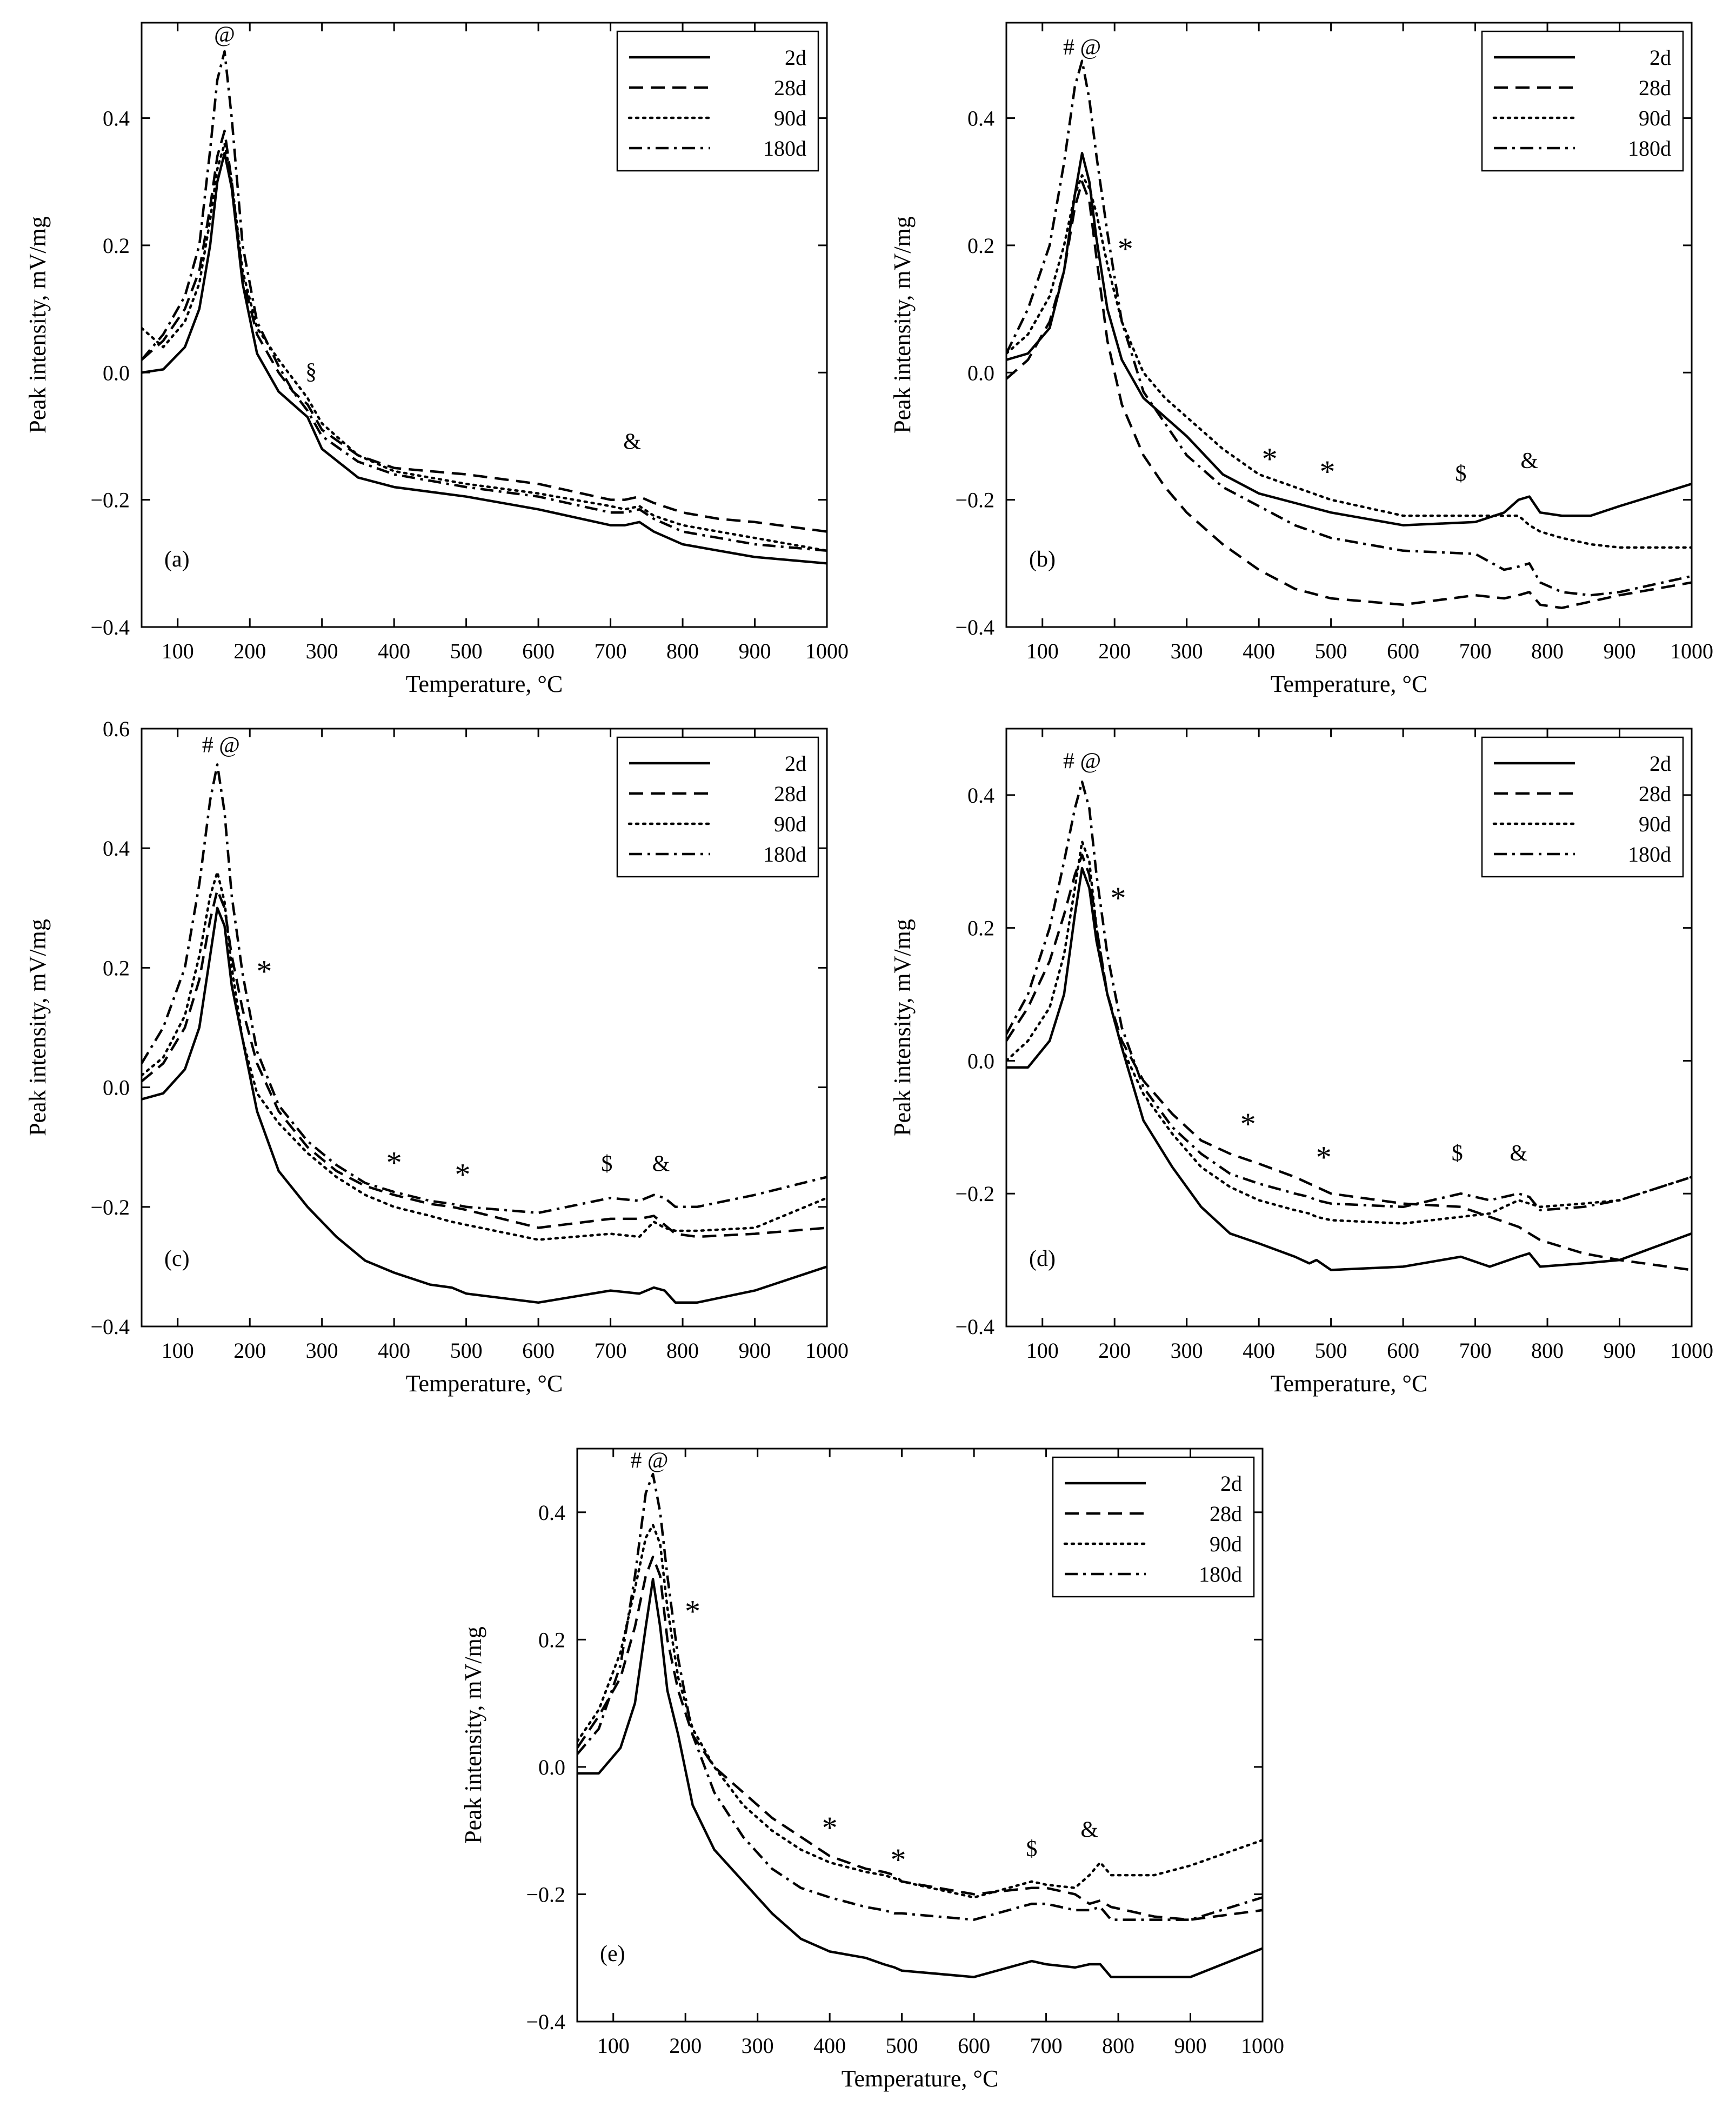 This screenshot has height=2114, width=1736. Describe the element at coordinates (1031, 1849) in the screenshot. I see `annotation-marker: $` at that location.